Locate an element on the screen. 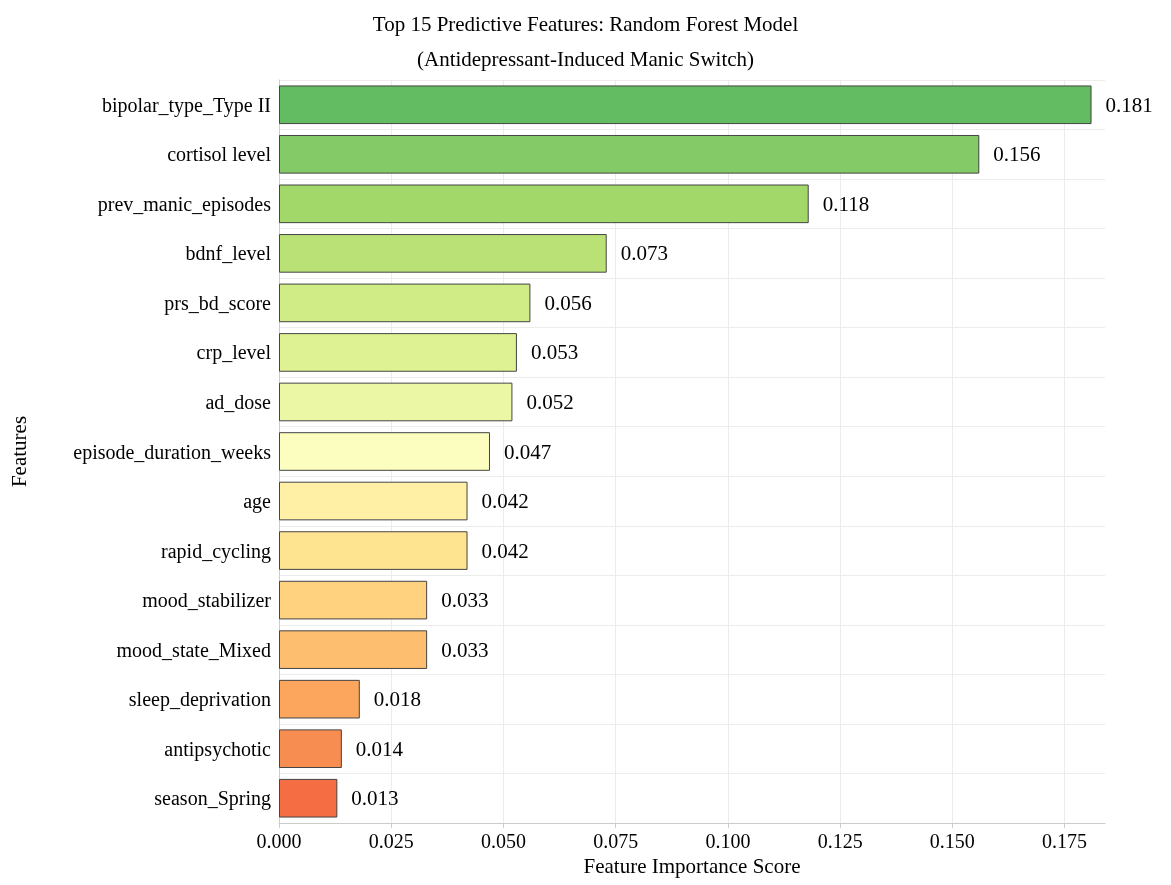 The height and width of the screenshot is (885, 1171). y-tick-label: prs_bd_score is located at coordinates (218, 303).